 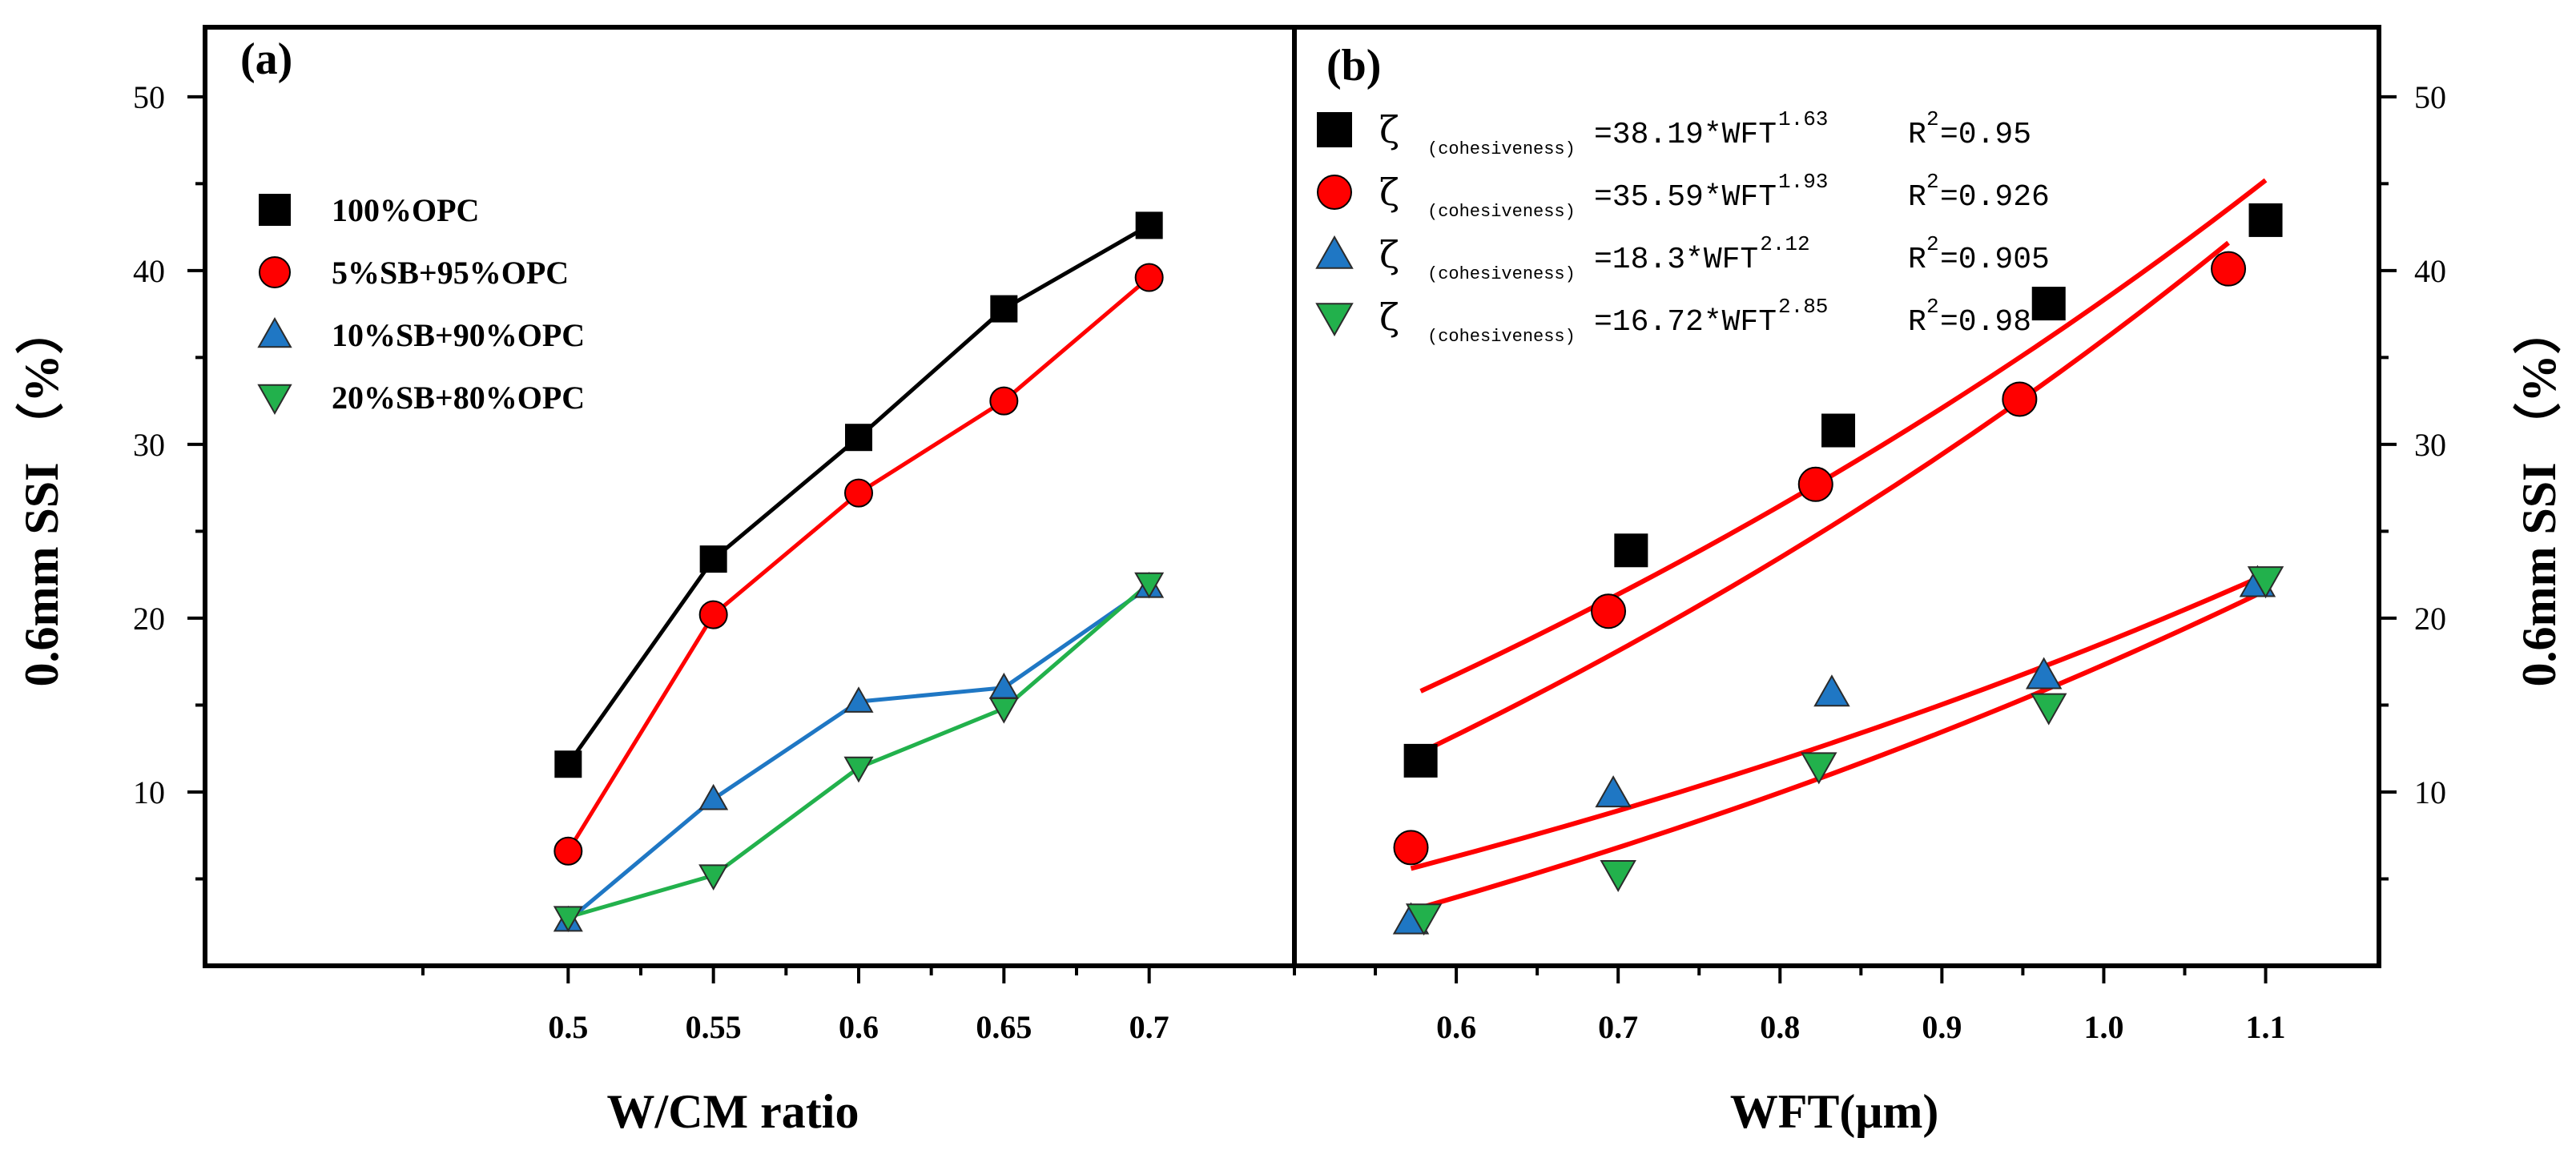 I want to click on panel-b-y-tick-label: 20, so click(x=2430, y=619).